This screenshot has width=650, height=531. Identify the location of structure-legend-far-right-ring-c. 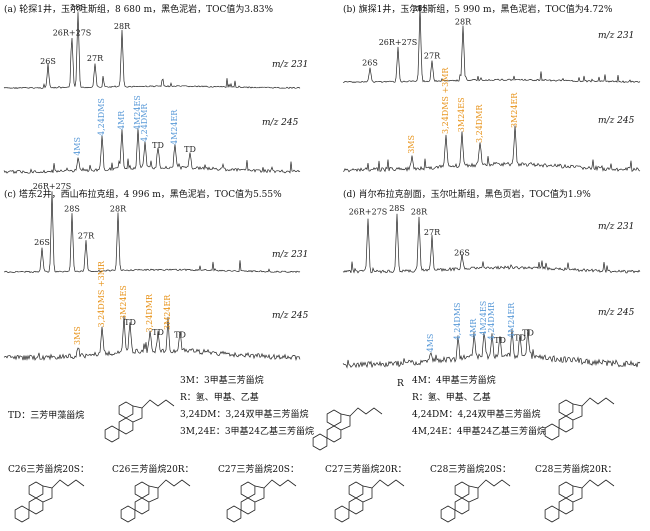
(566, 408).